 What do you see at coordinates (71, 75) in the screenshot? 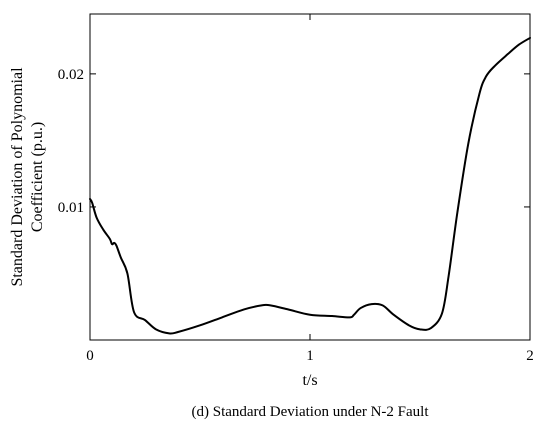
I see `y-tick-label: 0.02` at bounding box center [71, 75].